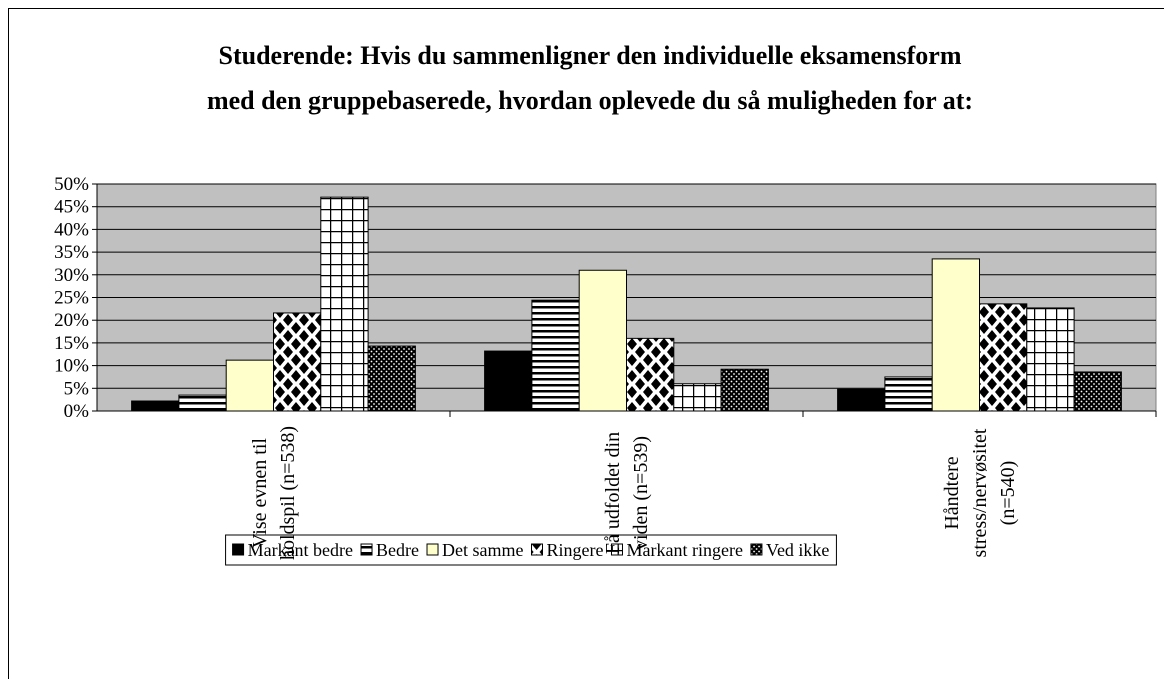  I want to click on legend-label: Ved ikke, so click(797, 550).